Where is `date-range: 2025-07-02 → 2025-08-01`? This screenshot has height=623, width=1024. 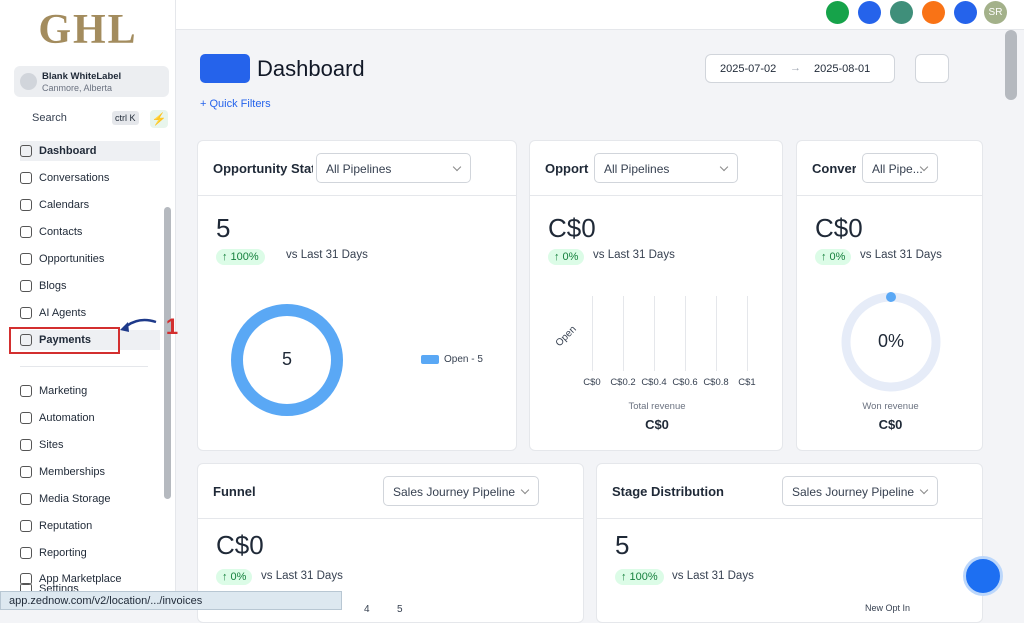
date-range: 2025-07-02 → 2025-08-01 is located at coordinates (800, 68).